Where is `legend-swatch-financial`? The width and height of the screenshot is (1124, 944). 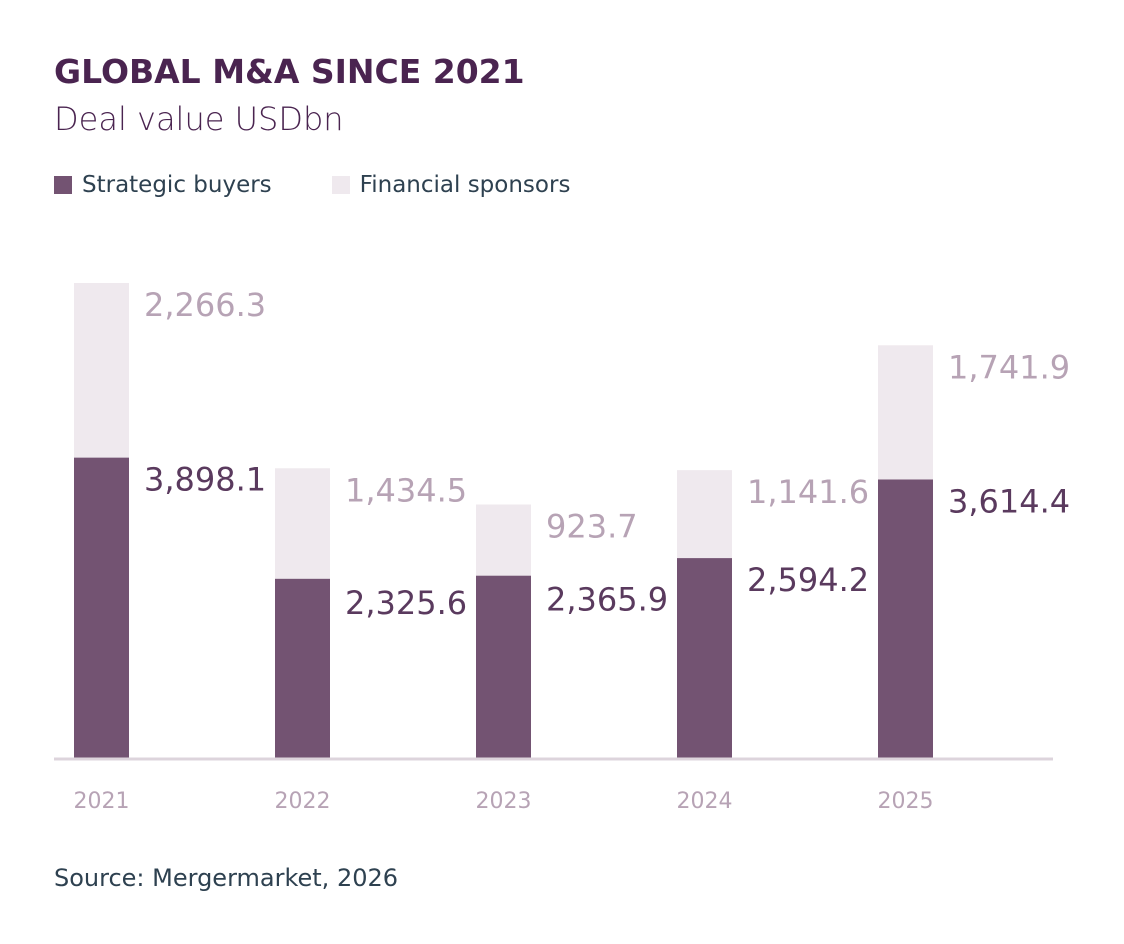
legend-swatch-financial is located at coordinates (340, 185).